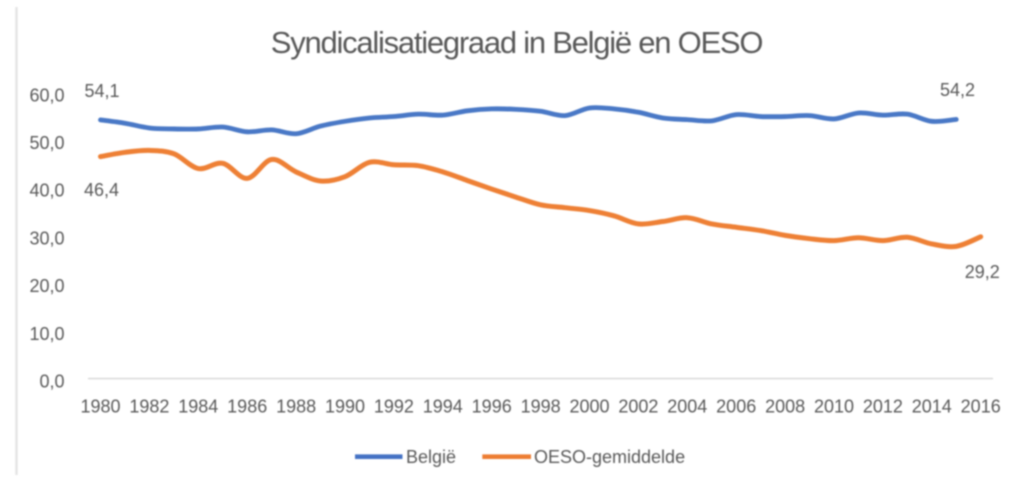  I want to click on svg-text: 1998, so click(541, 407).